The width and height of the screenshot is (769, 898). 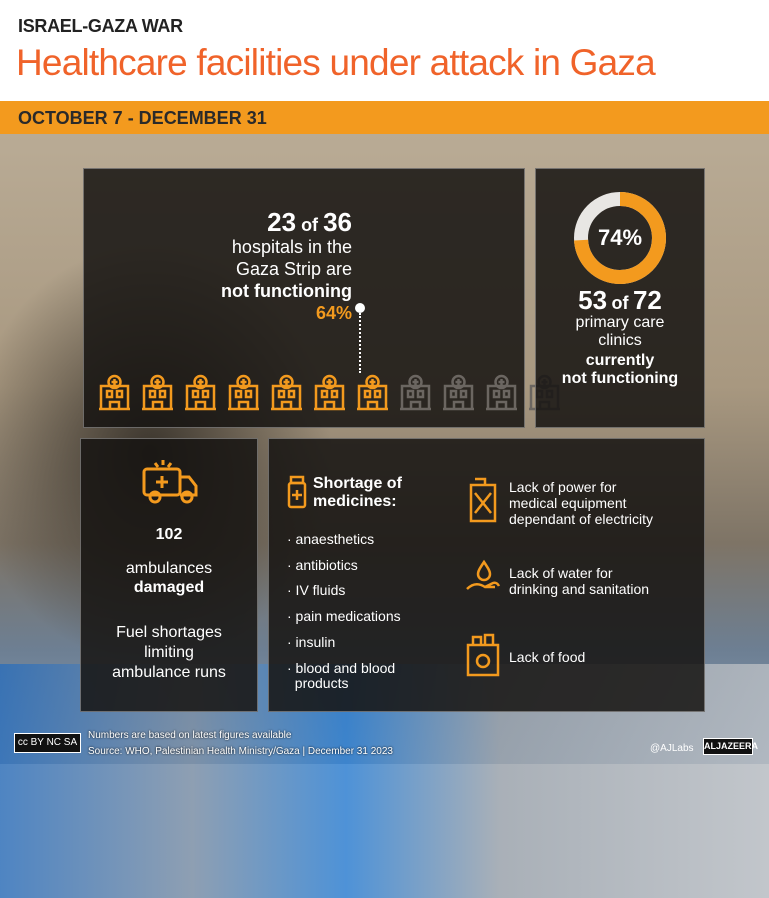 I want to click on food-bag-icon, so click(x=483, y=655).